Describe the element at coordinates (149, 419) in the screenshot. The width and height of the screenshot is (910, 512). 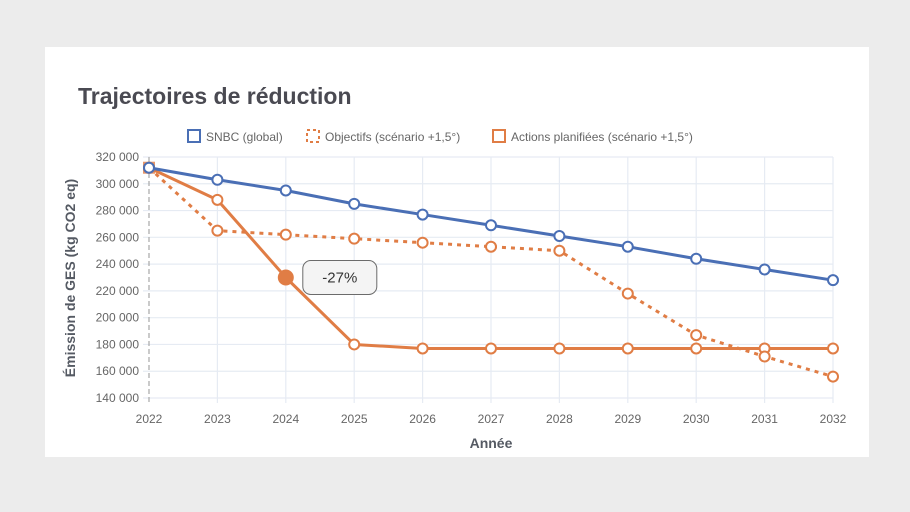
I see `x-tick-label: 2022` at that location.